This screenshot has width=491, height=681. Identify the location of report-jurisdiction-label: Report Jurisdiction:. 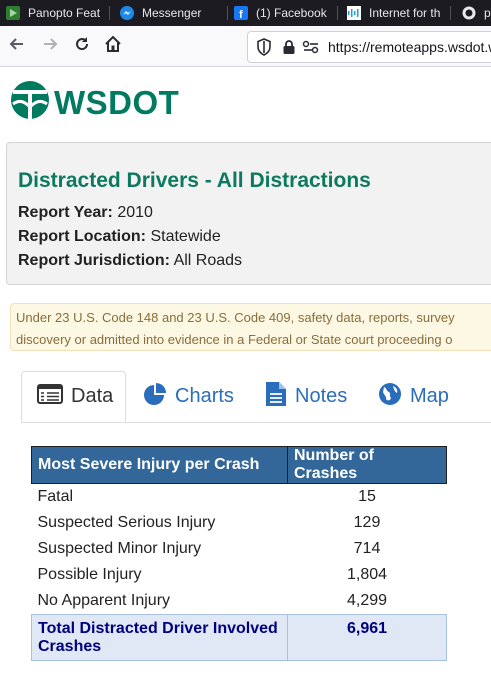
(94, 260).